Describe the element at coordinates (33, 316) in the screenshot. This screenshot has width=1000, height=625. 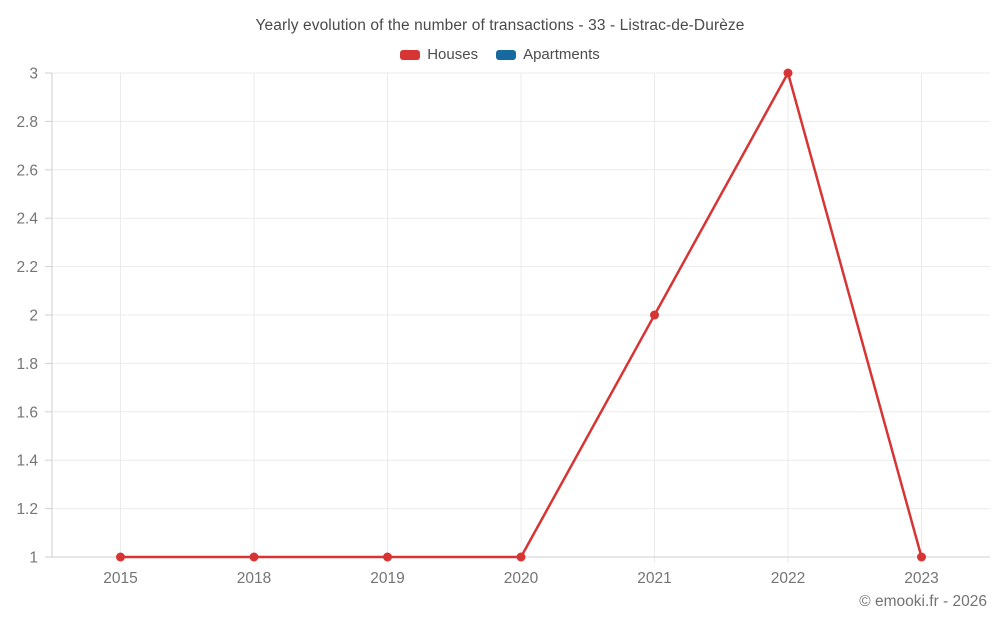
I see `y-tick-label: 2` at that location.